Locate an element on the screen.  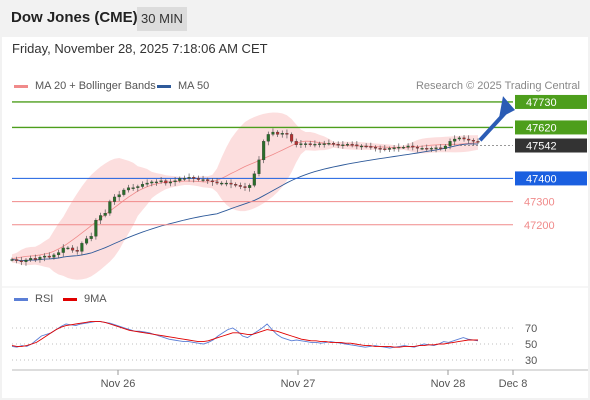
legend-swatch-ma20 is located at coordinates (21, 86).